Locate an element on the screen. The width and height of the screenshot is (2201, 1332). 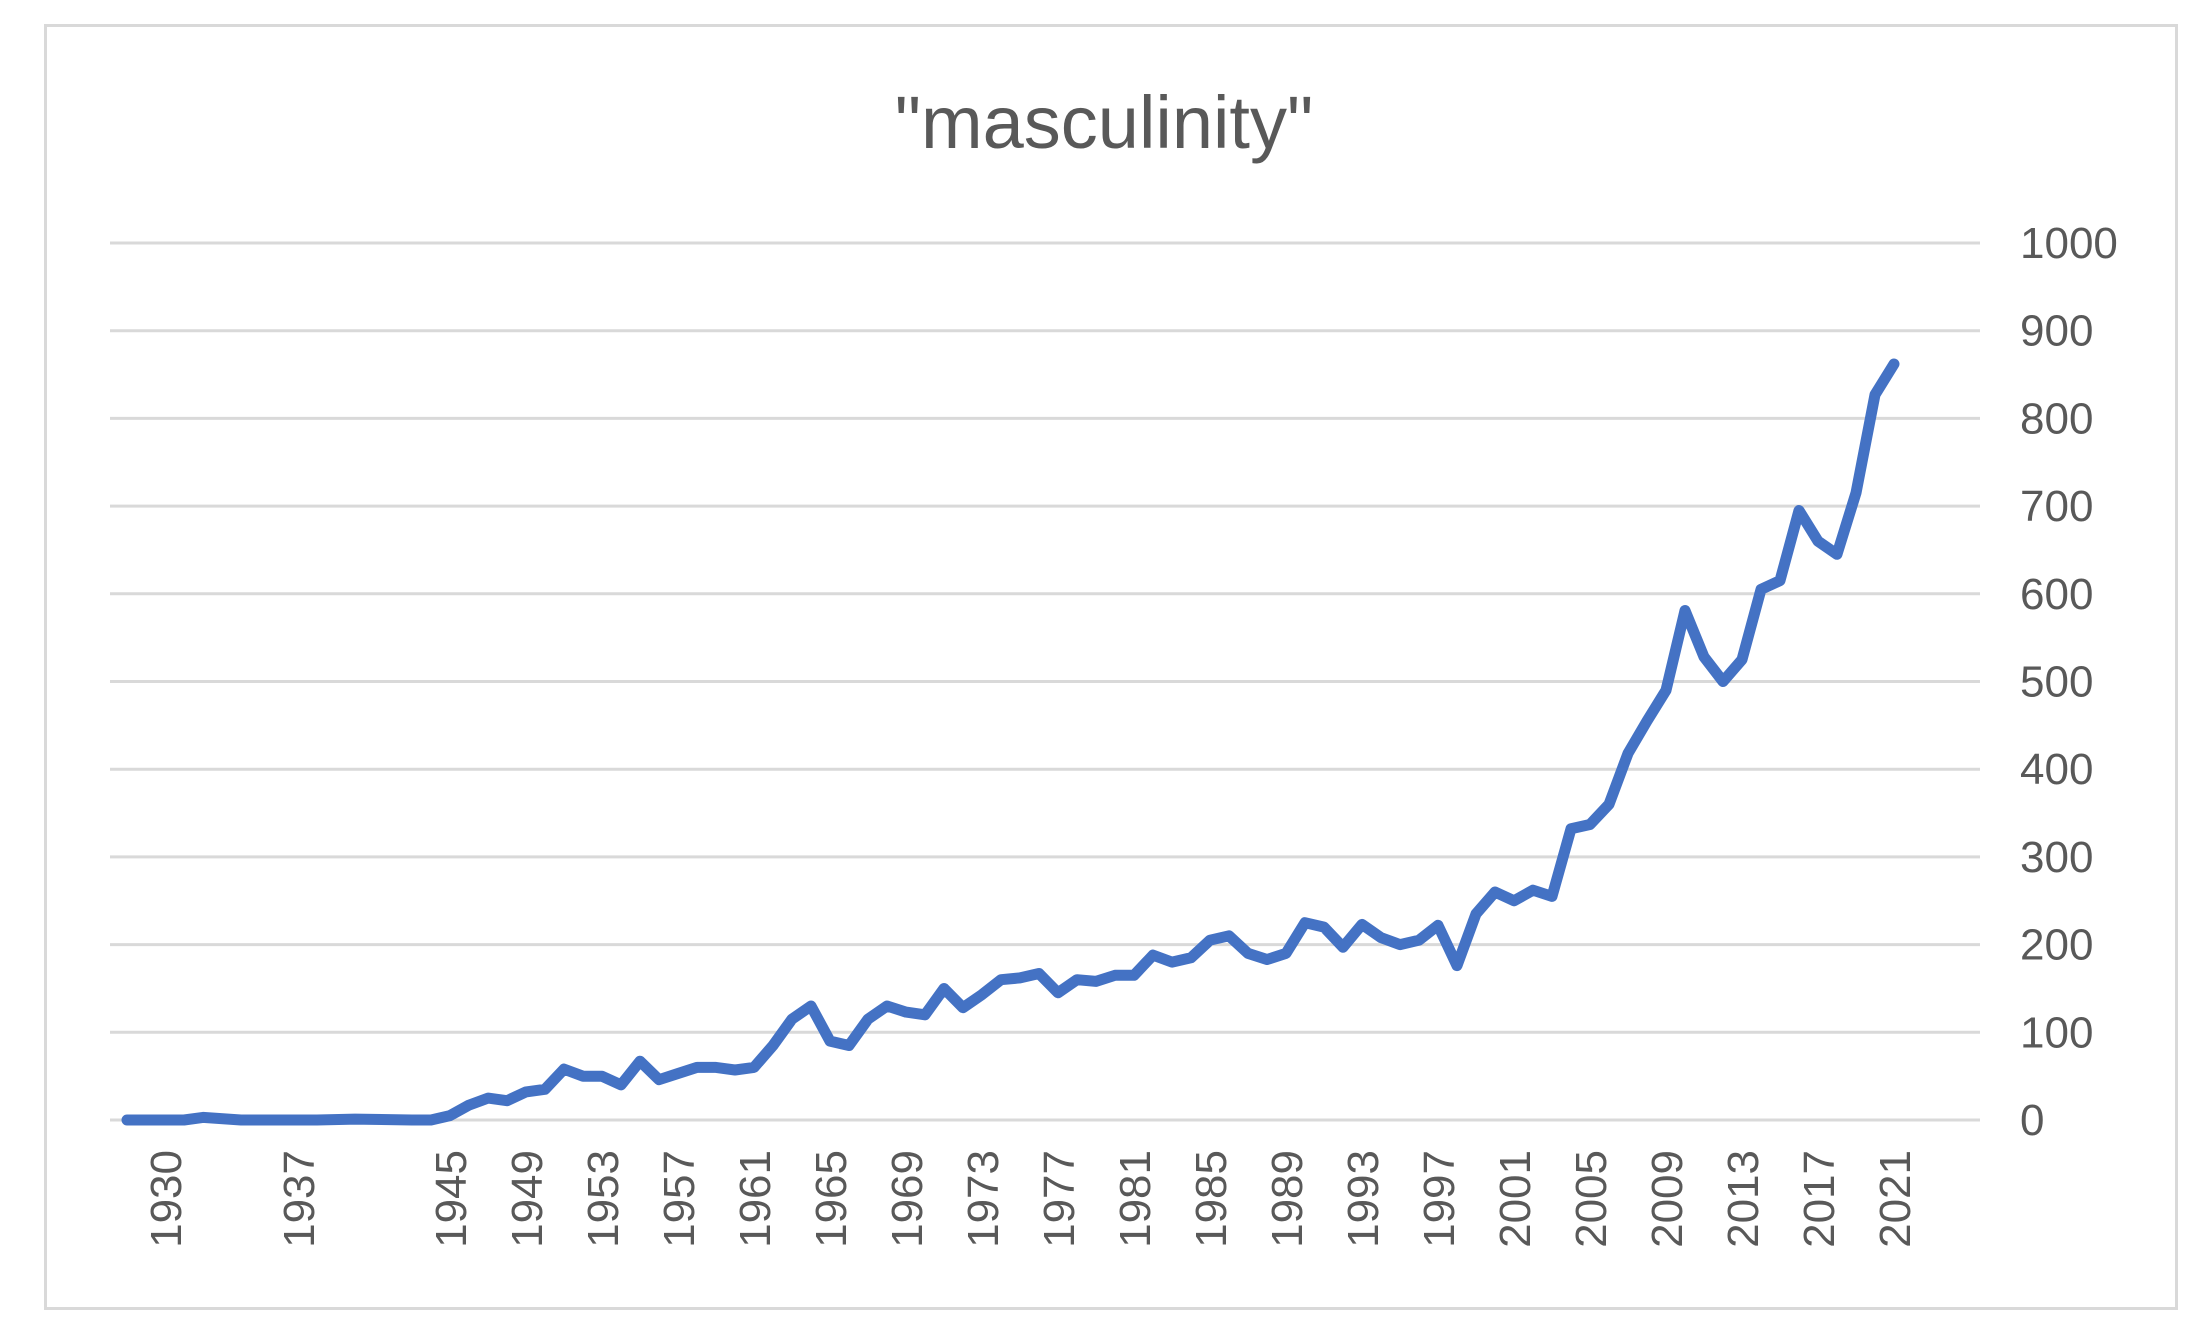
y-tick-label: 900 is located at coordinates (2056, 331).